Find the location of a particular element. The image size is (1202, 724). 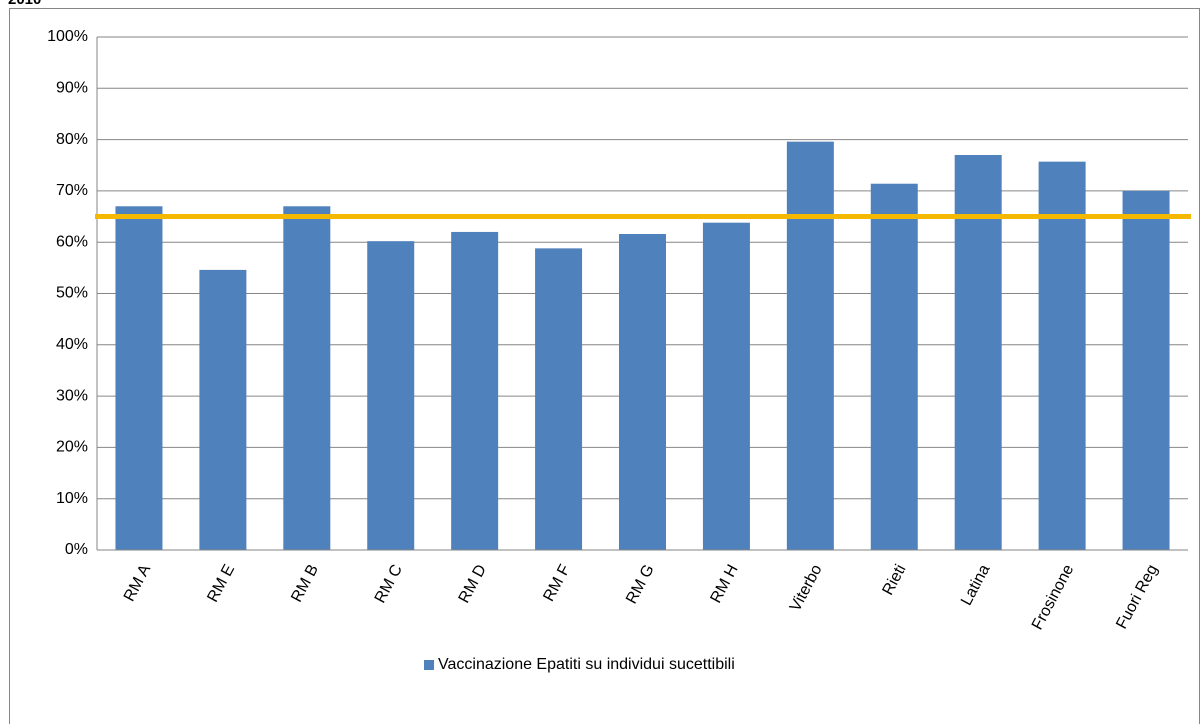

x-tick-label: Fuori Reg is located at coordinates (1137, 597).